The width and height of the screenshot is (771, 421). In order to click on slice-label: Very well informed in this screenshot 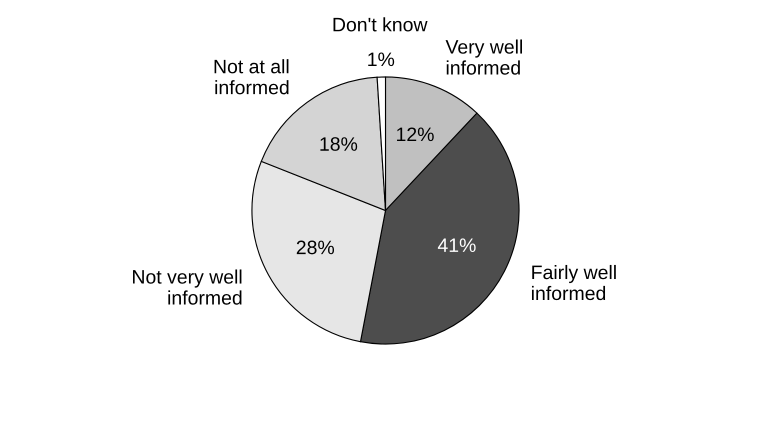, I will do `click(484, 57)`.